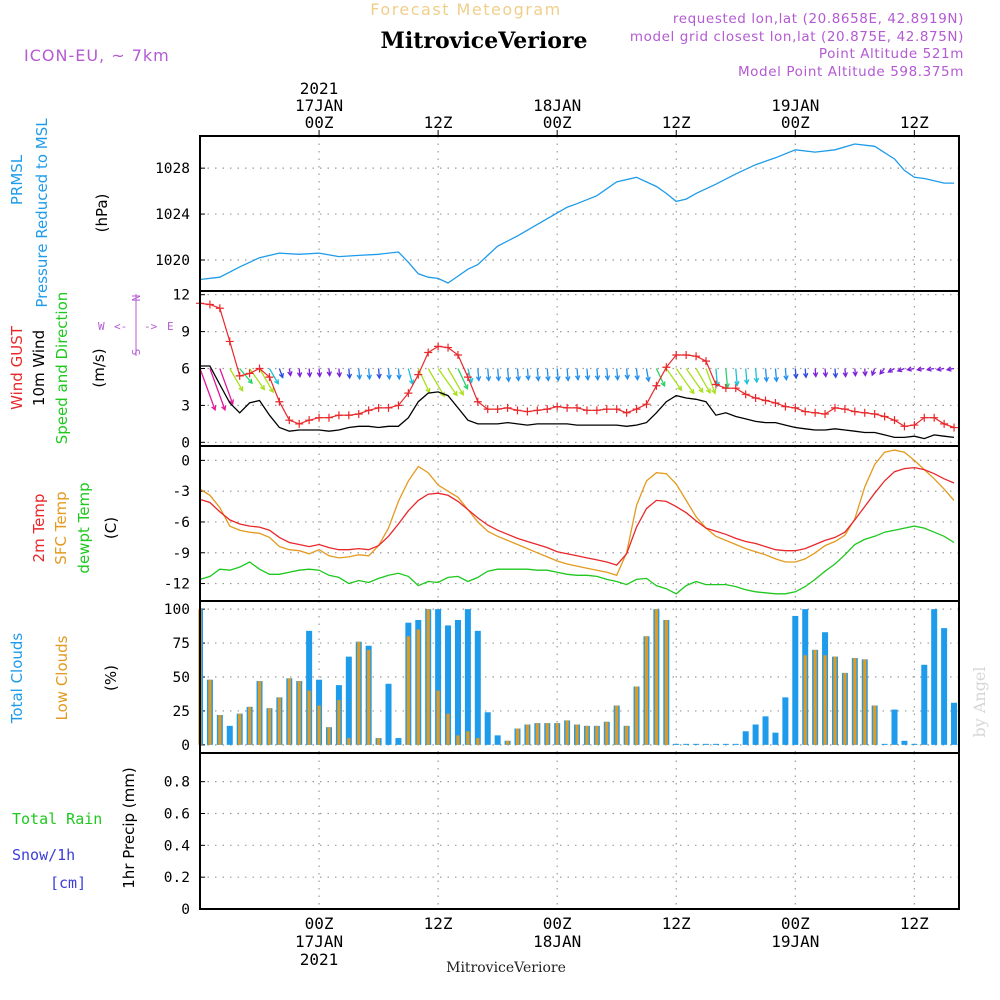  Describe the element at coordinates (185, 406) in the screenshot. I see `y-tick-label: 3` at that location.